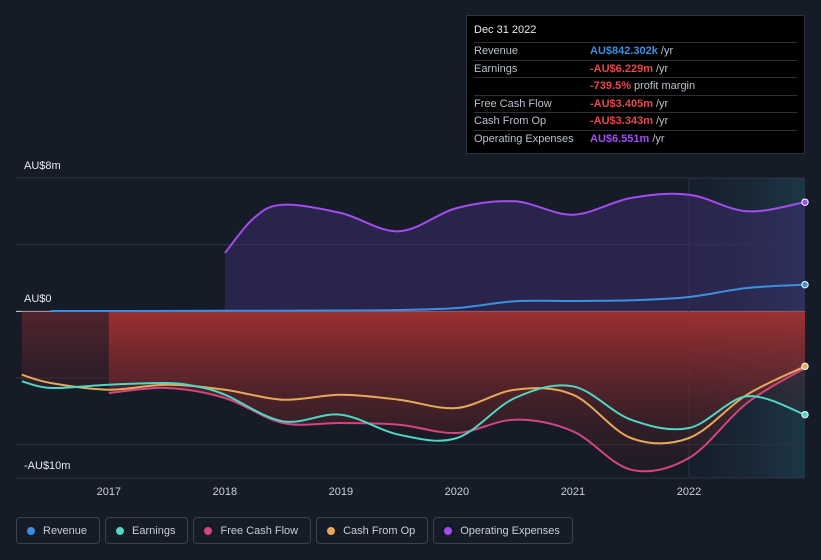 This screenshot has height=560, width=821. I want to click on tooltip-label: Cash From Op, so click(510, 121).